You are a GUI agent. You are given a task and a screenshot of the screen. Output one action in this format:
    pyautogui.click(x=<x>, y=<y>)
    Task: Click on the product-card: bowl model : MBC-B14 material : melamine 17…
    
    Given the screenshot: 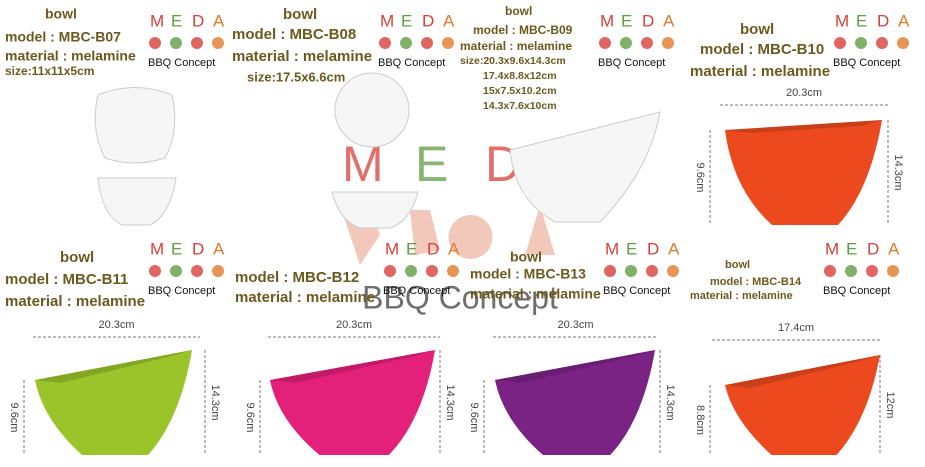 What is the action you would take?
    pyautogui.click(x=793, y=357)
    